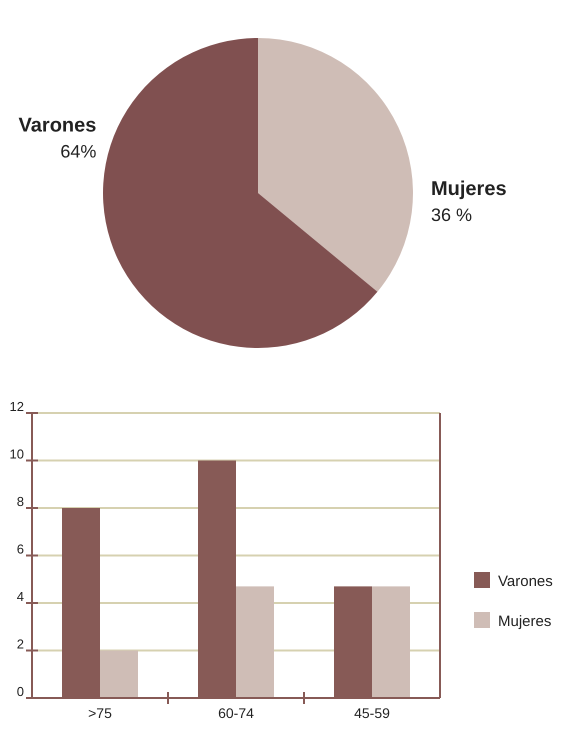  What do you see at coordinates (372, 713) in the screenshot?
I see `x-tick-label: 45-59` at bounding box center [372, 713].